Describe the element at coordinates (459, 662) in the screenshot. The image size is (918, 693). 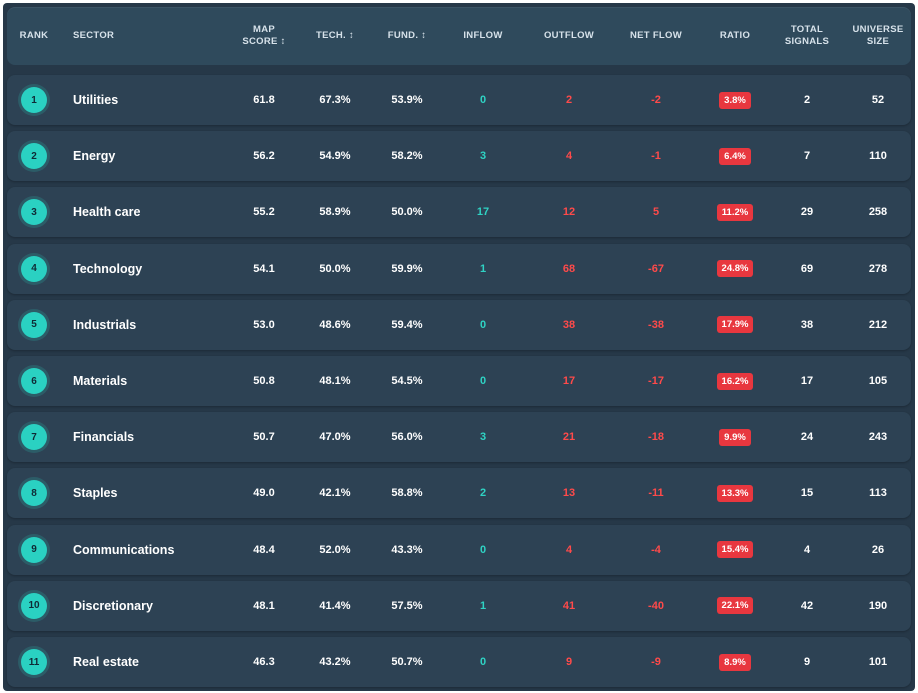
I see `table-row: 11 Real estate 46.3 43.2% 50.7% 0 9 -9 8.9% 9 101` at that location.